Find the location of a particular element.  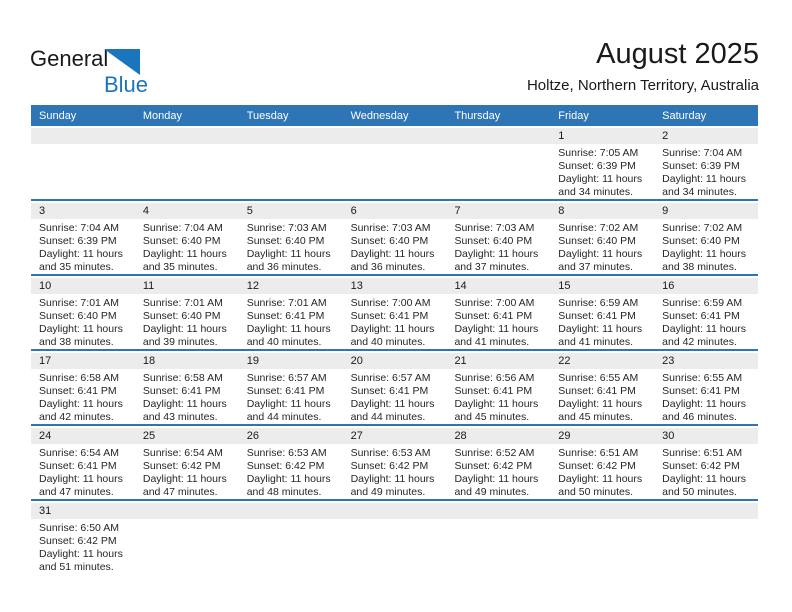

weekday-label-thursday: Thursday is located at coordinates (477, 115).